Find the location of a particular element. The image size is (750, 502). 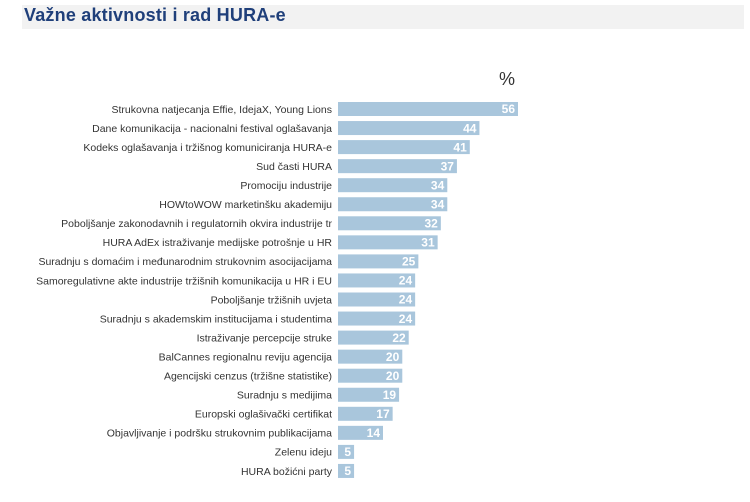

bar-value-label: 31 is located at coordinates (428, 243).